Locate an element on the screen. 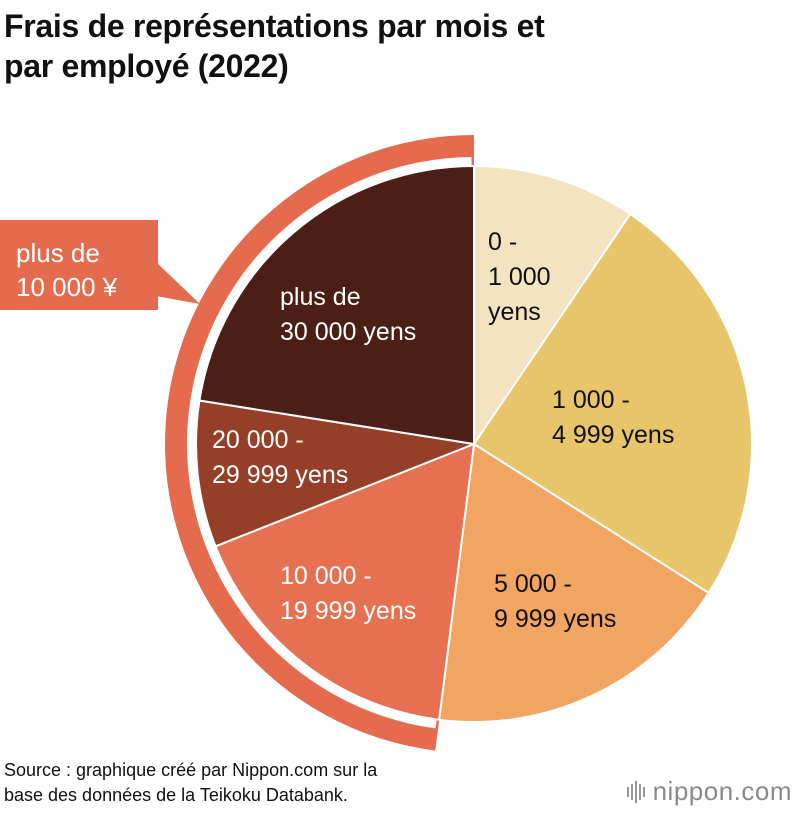  pie-slice-label: 9 999 yens is located at coordinates (555, 619).